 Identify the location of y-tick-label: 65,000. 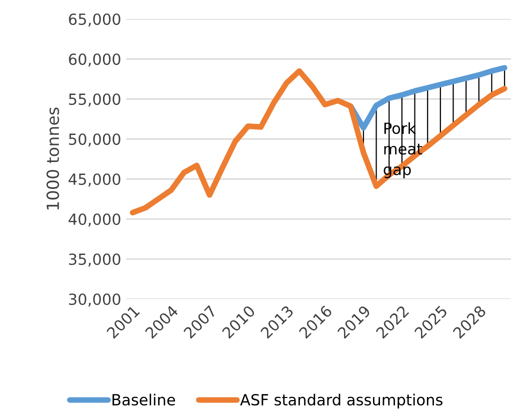
(94, 20).